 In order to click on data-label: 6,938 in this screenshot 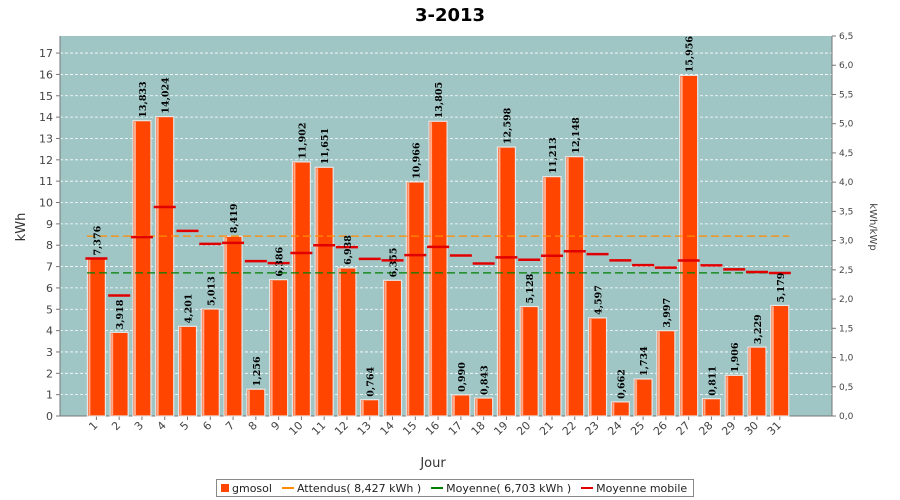, I will do `click(348, 250)`.